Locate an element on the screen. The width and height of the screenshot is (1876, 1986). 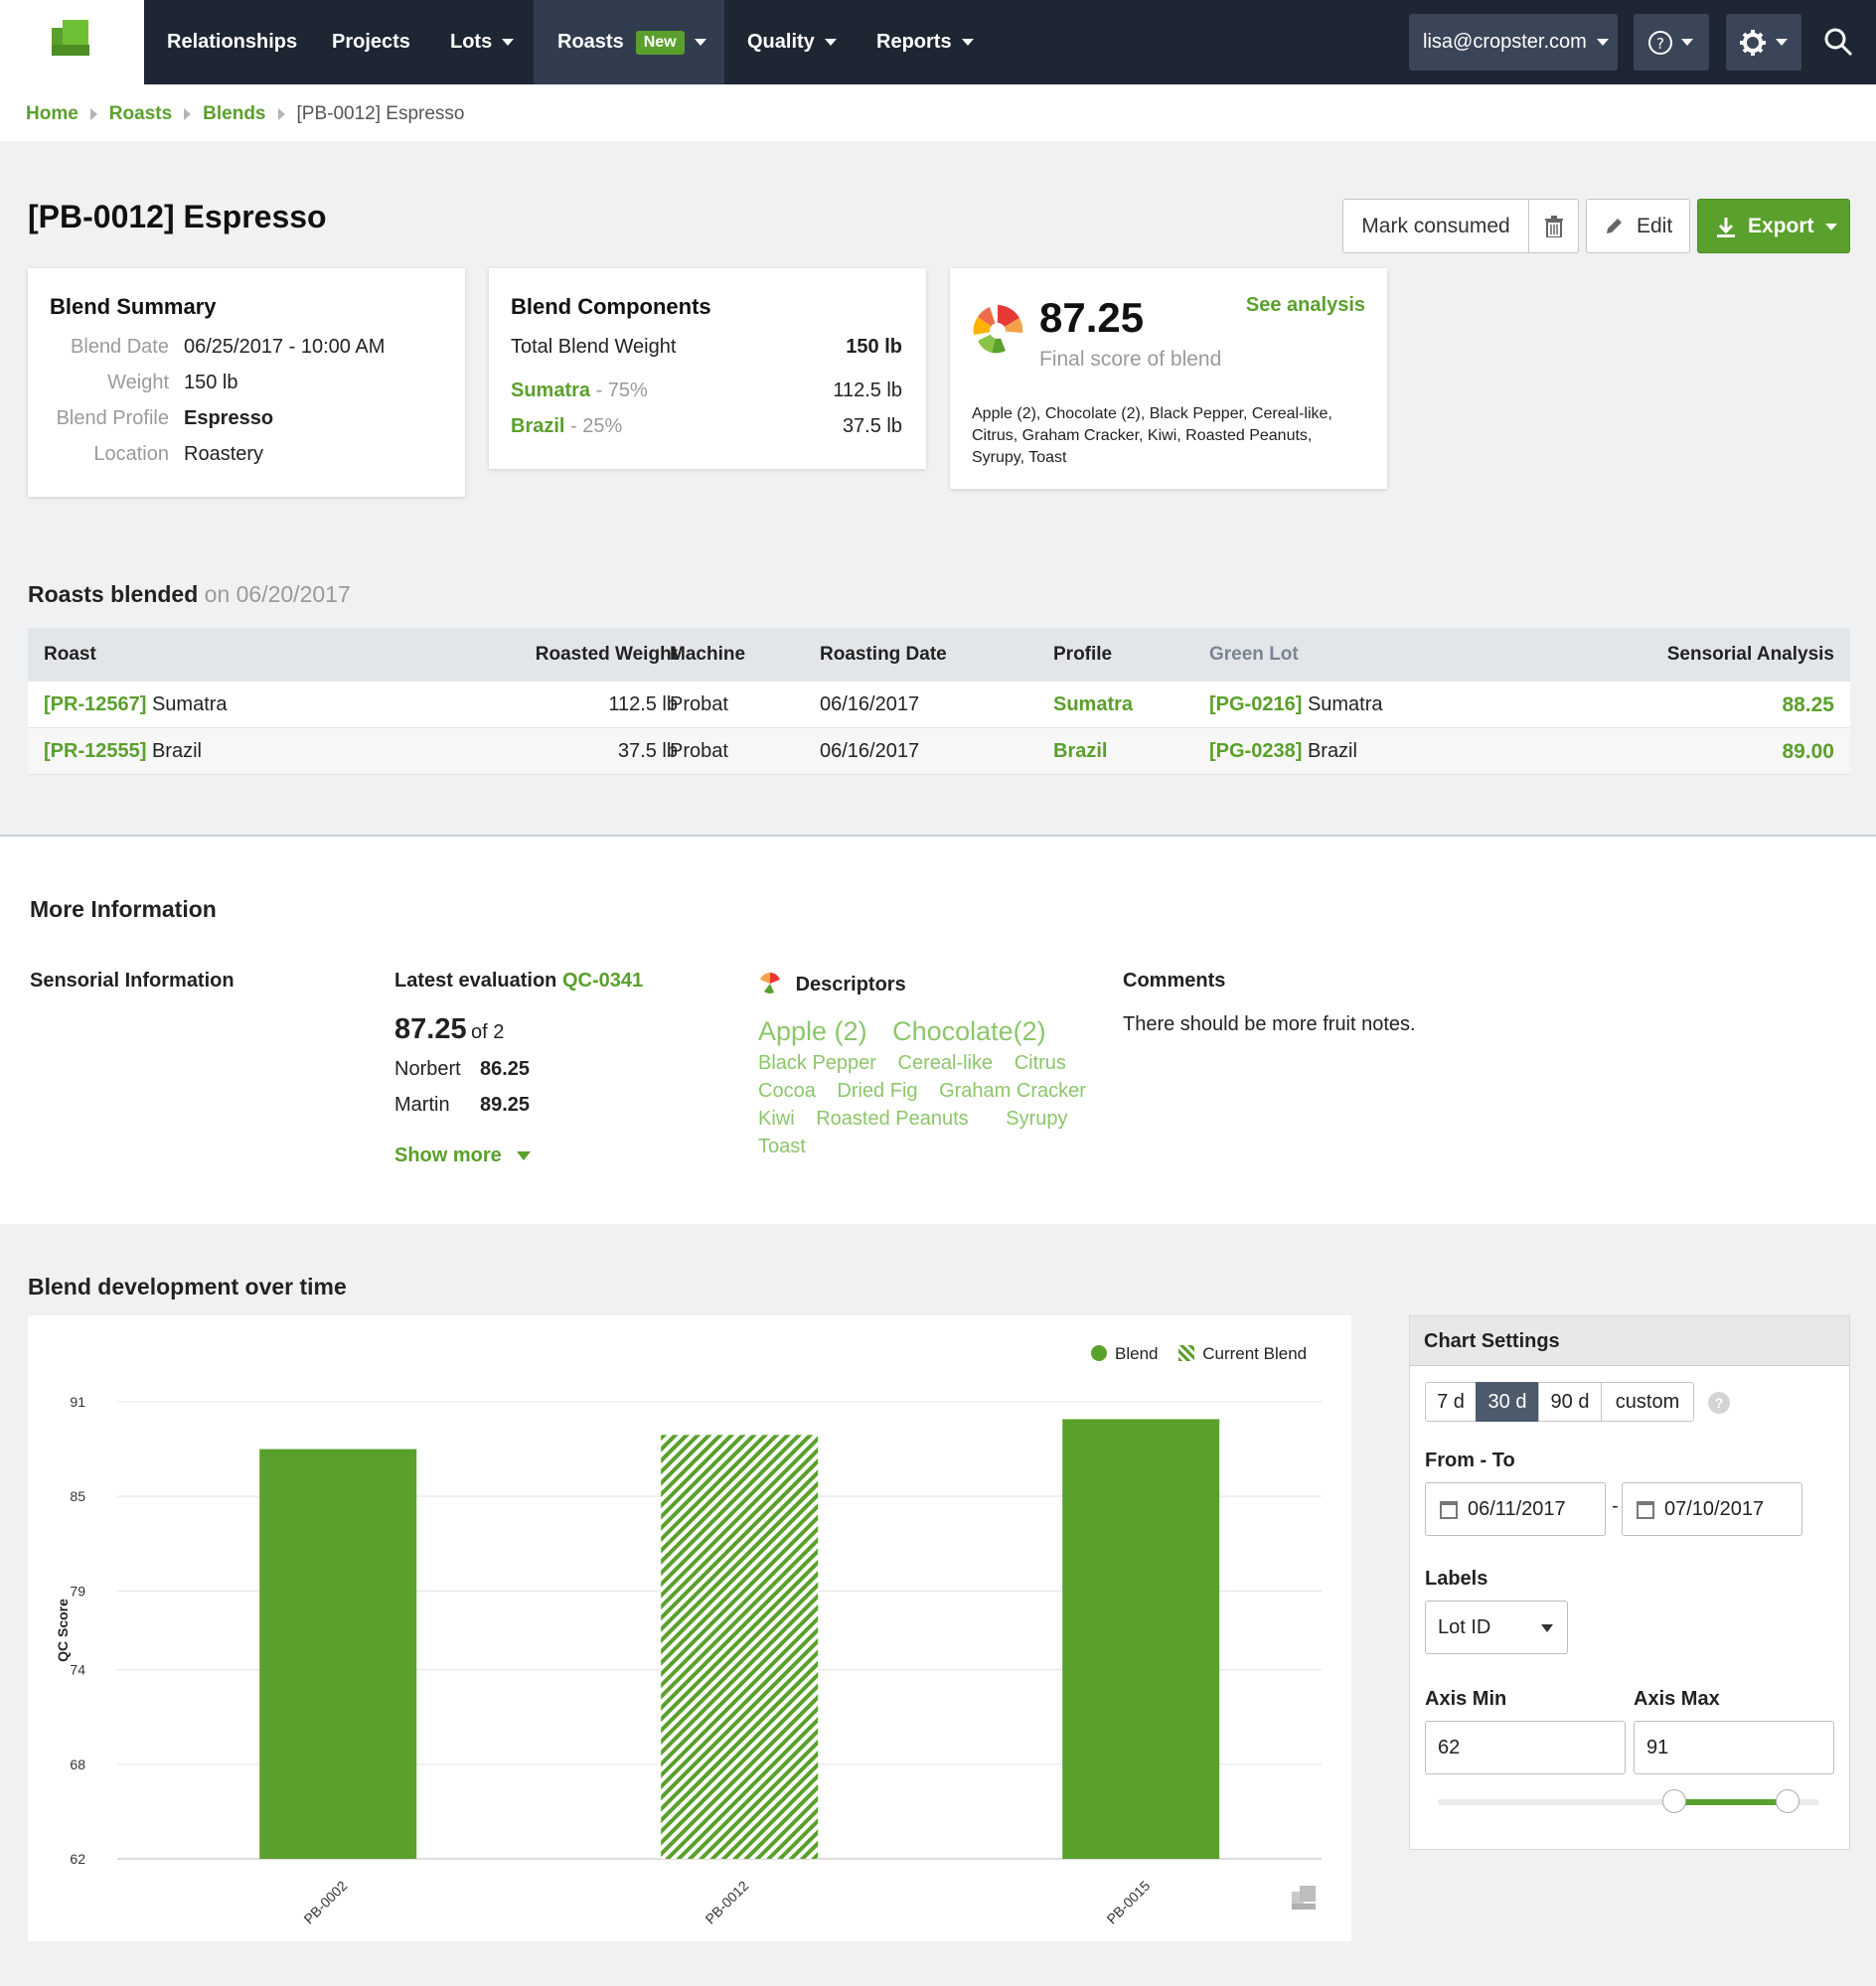
help-menu: ? is located at coordinates (1672, 42).